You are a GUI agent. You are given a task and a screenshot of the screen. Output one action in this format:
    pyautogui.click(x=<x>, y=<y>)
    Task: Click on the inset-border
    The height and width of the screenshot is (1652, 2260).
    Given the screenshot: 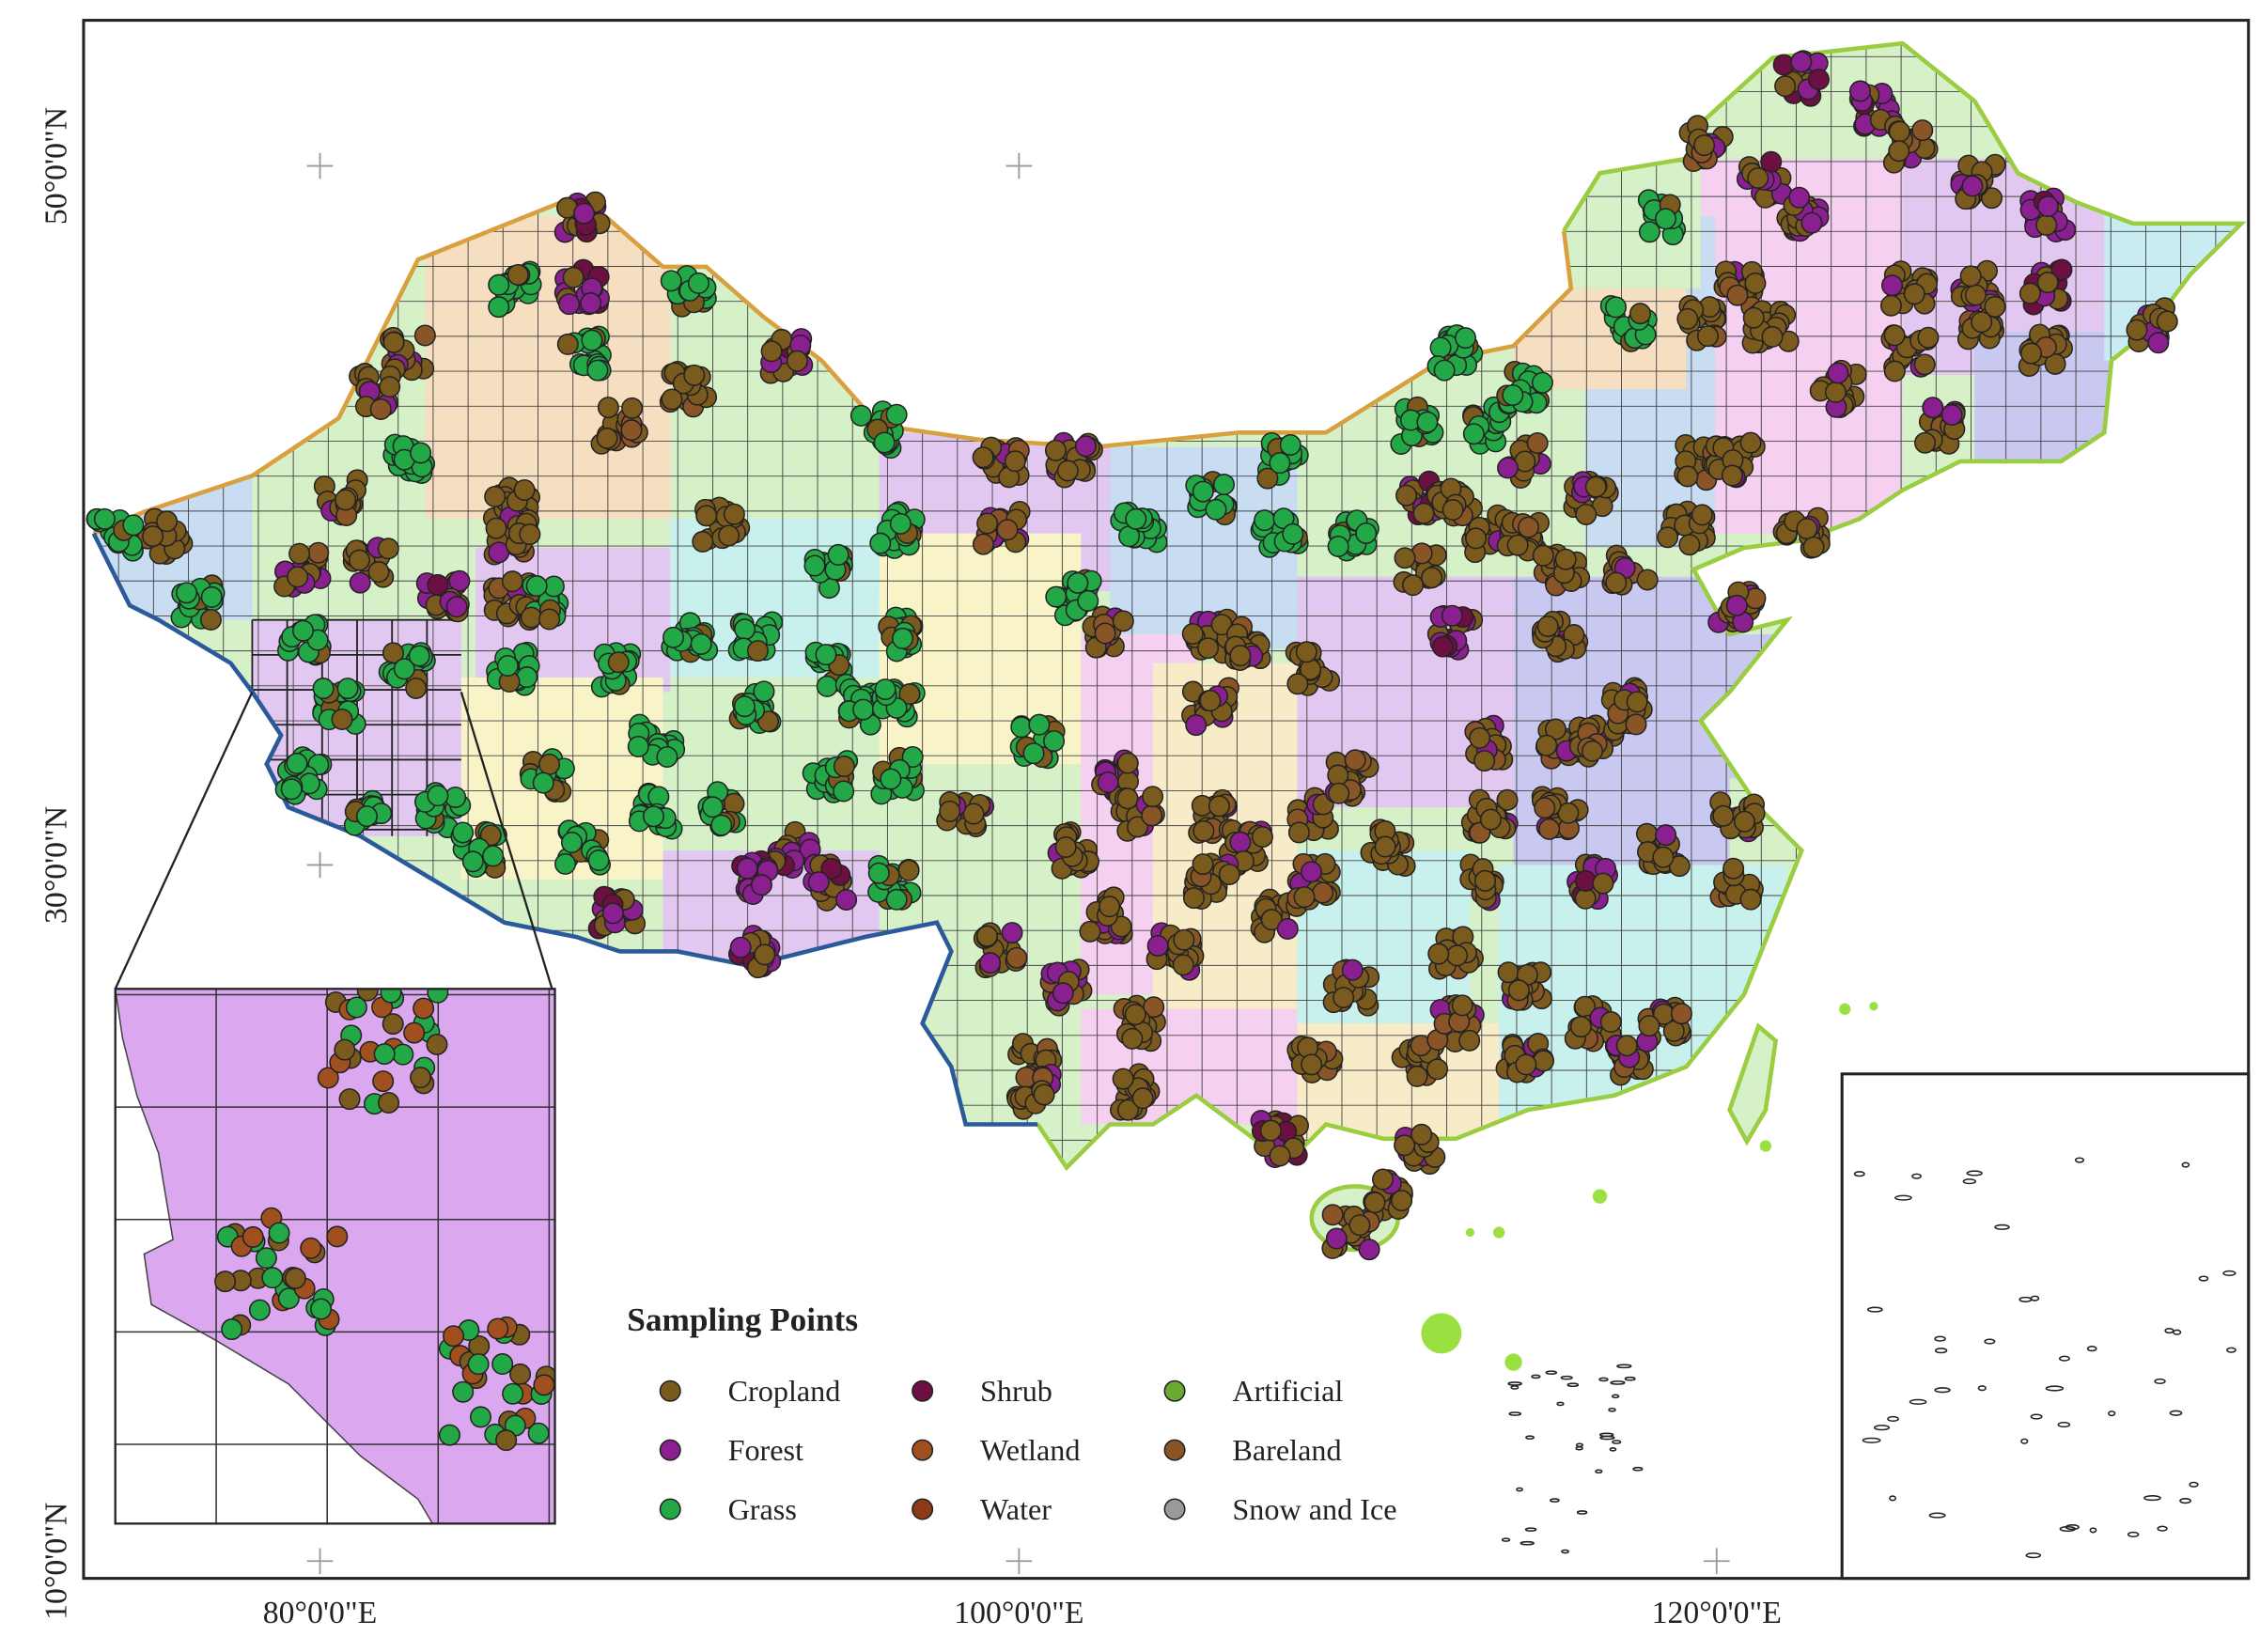 What is the action you would take?
    pyautogui.click(x=335, y=1256)
    